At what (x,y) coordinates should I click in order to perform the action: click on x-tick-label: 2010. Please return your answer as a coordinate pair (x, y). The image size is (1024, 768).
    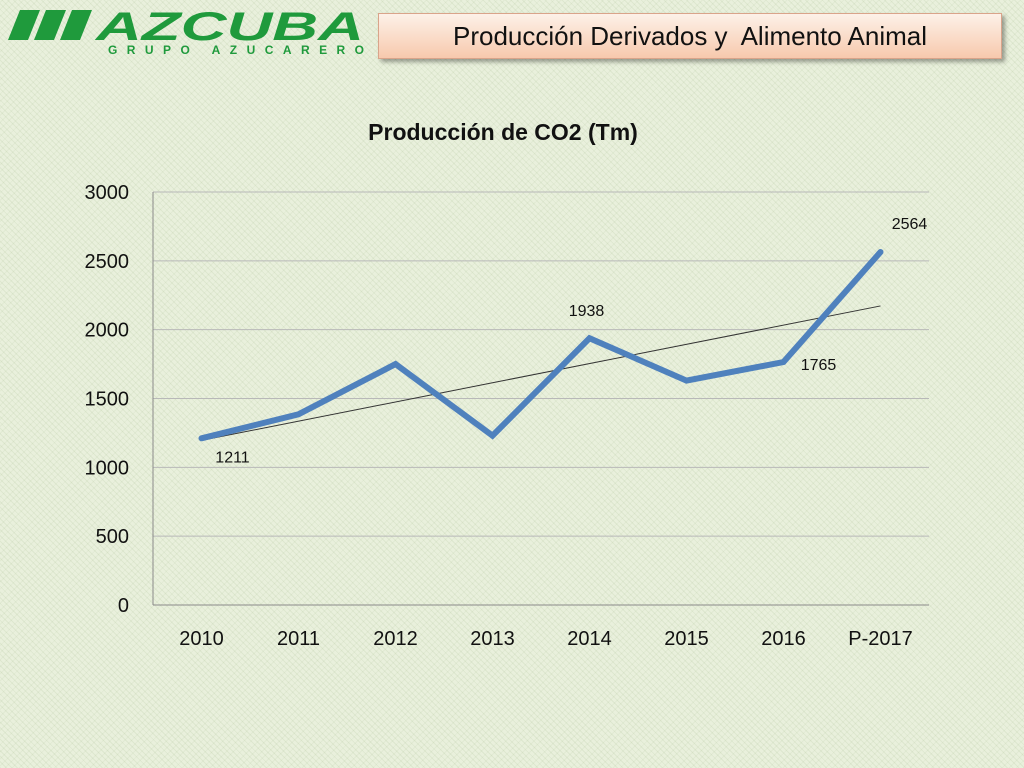
    Looking at the image, I should click on (201, 639).